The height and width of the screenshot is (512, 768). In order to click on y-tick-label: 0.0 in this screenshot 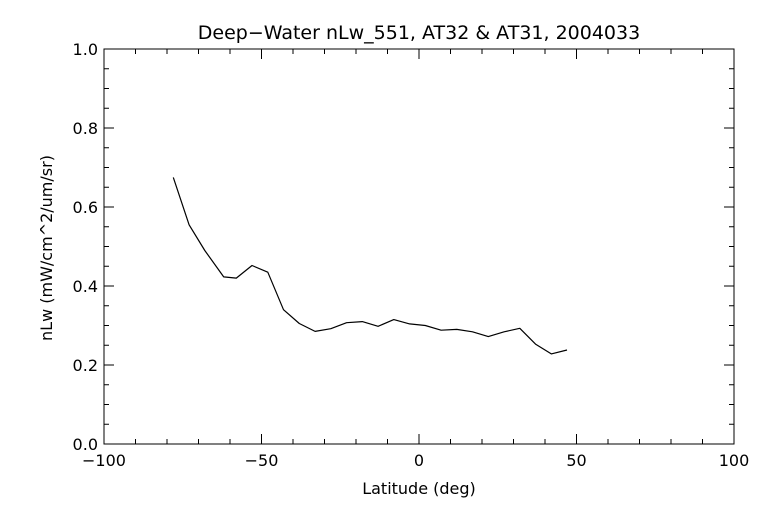, I will do `click(85, 444)`.